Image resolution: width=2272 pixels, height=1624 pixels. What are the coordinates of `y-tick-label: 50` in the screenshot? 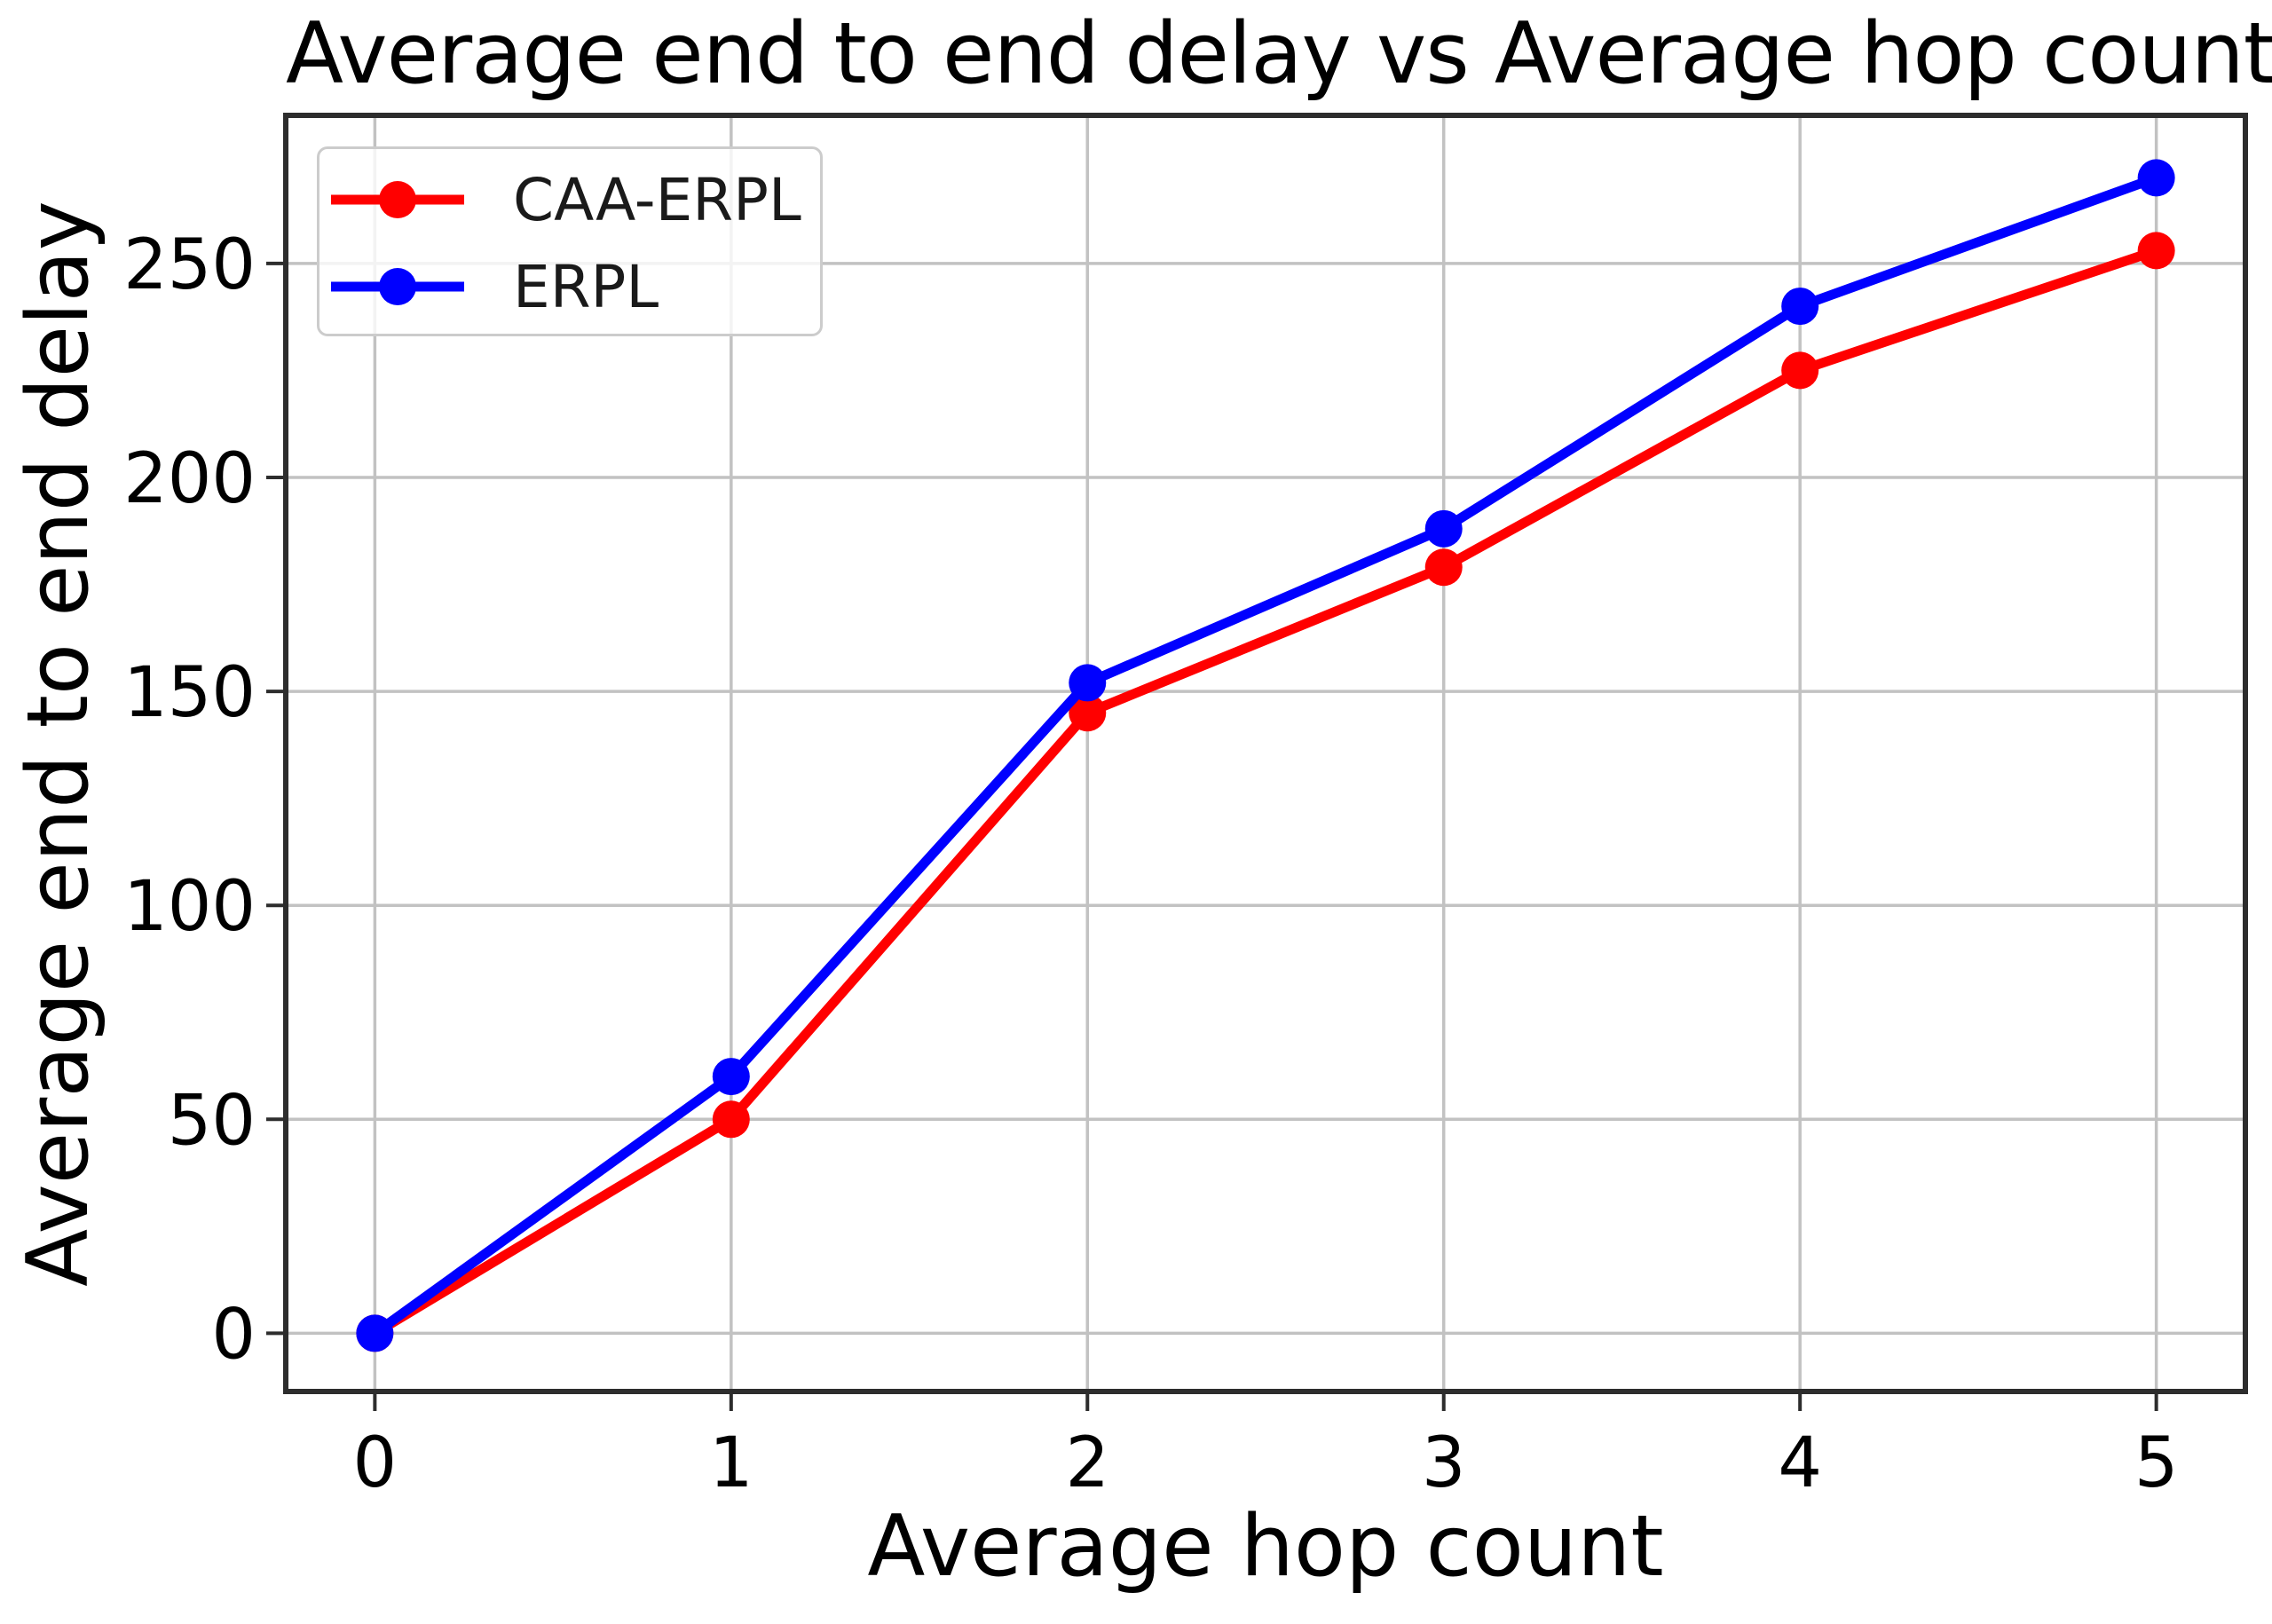 It's located at (212, 1121).